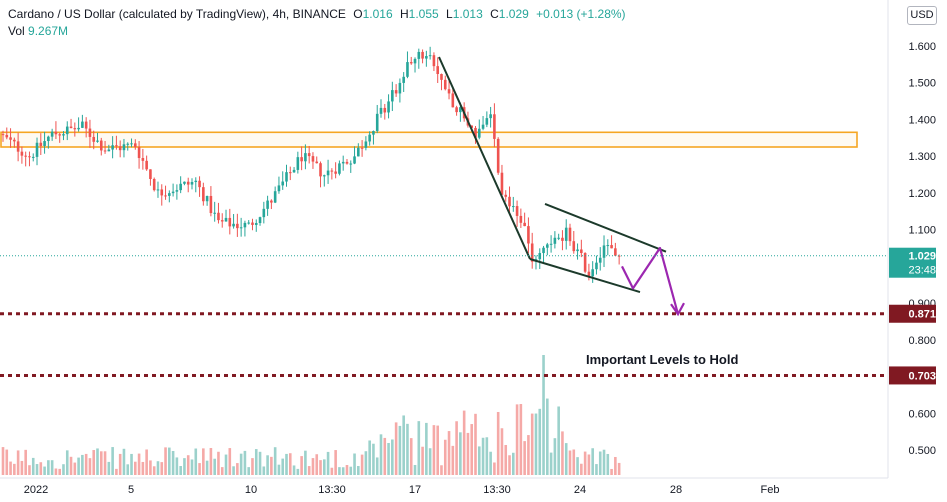  What do you see at coordinates (922, 120) in the screenshot?
I see `y-tick-label: 1.400` at bounding box center [922, 120].